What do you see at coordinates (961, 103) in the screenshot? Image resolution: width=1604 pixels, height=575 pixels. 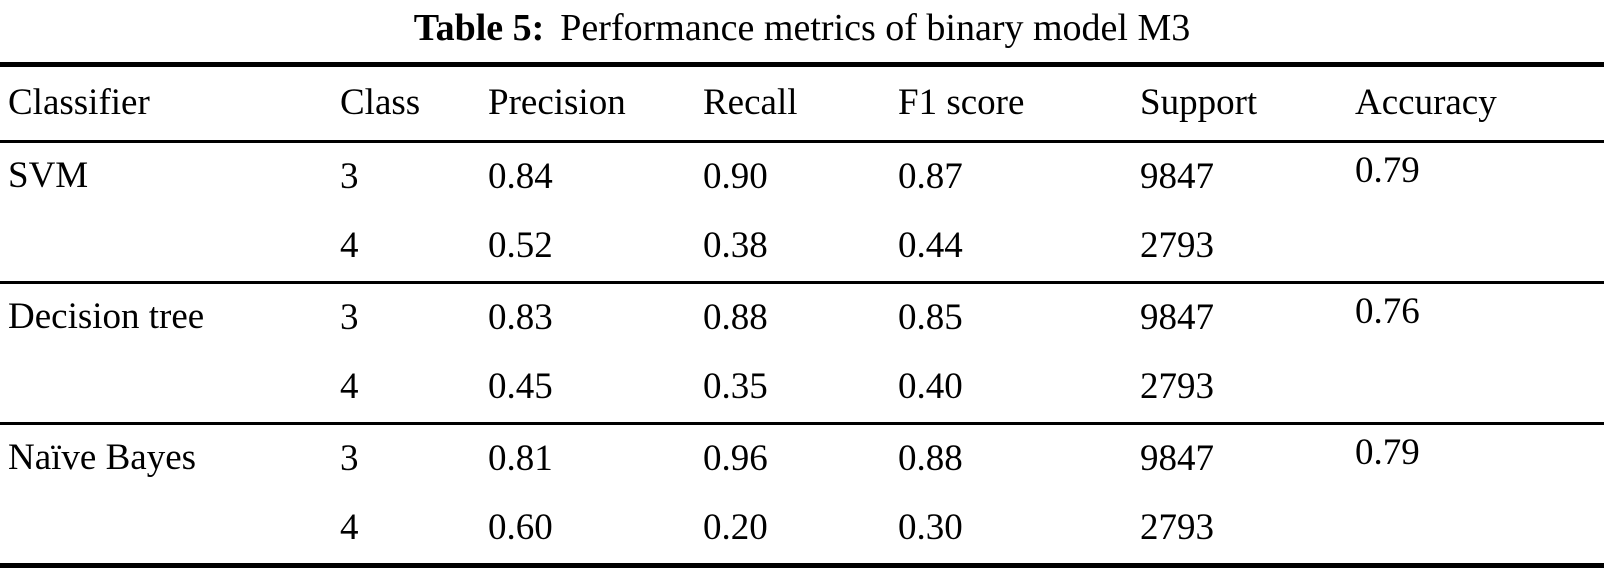 I see `column-header-f1-score: F1 score` at bounding box center [961, 103].